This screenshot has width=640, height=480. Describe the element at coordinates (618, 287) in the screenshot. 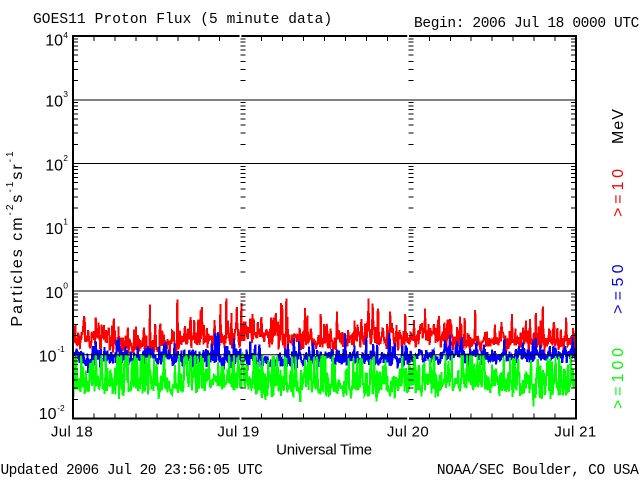

I see `svg-text: >=50` at that location.